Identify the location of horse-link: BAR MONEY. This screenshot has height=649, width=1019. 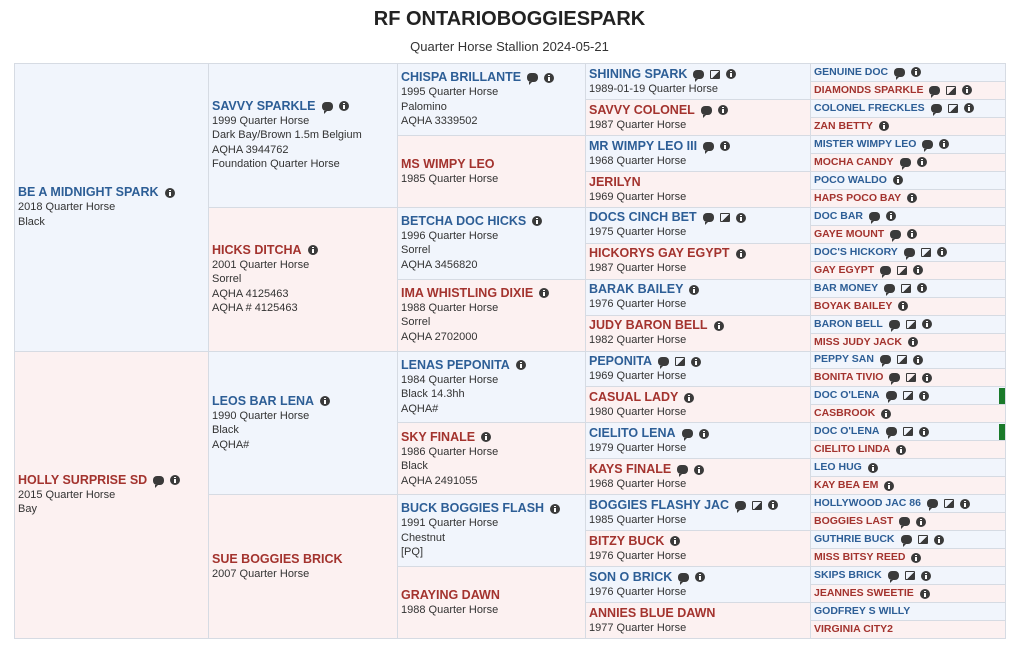
(846, 287).